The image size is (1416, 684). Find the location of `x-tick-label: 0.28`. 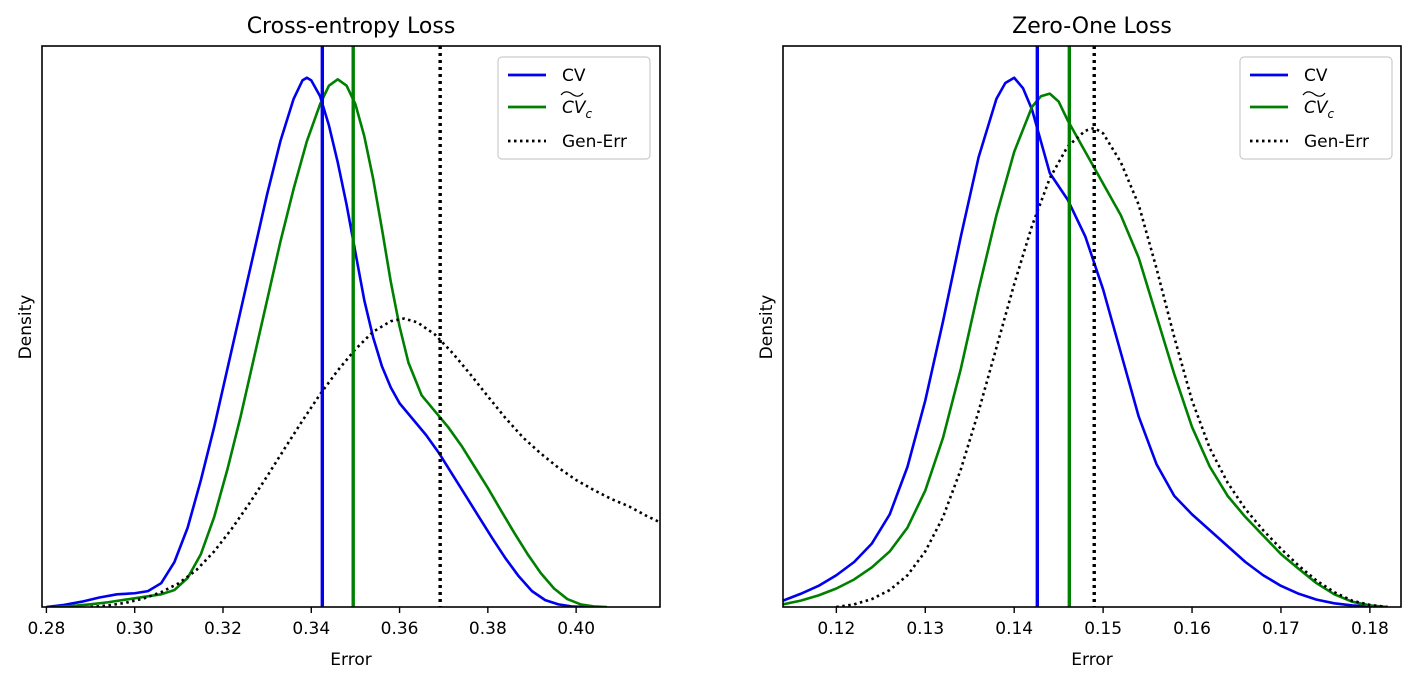

x-tick-label: 0.28 is located at coordinates (46, 629).